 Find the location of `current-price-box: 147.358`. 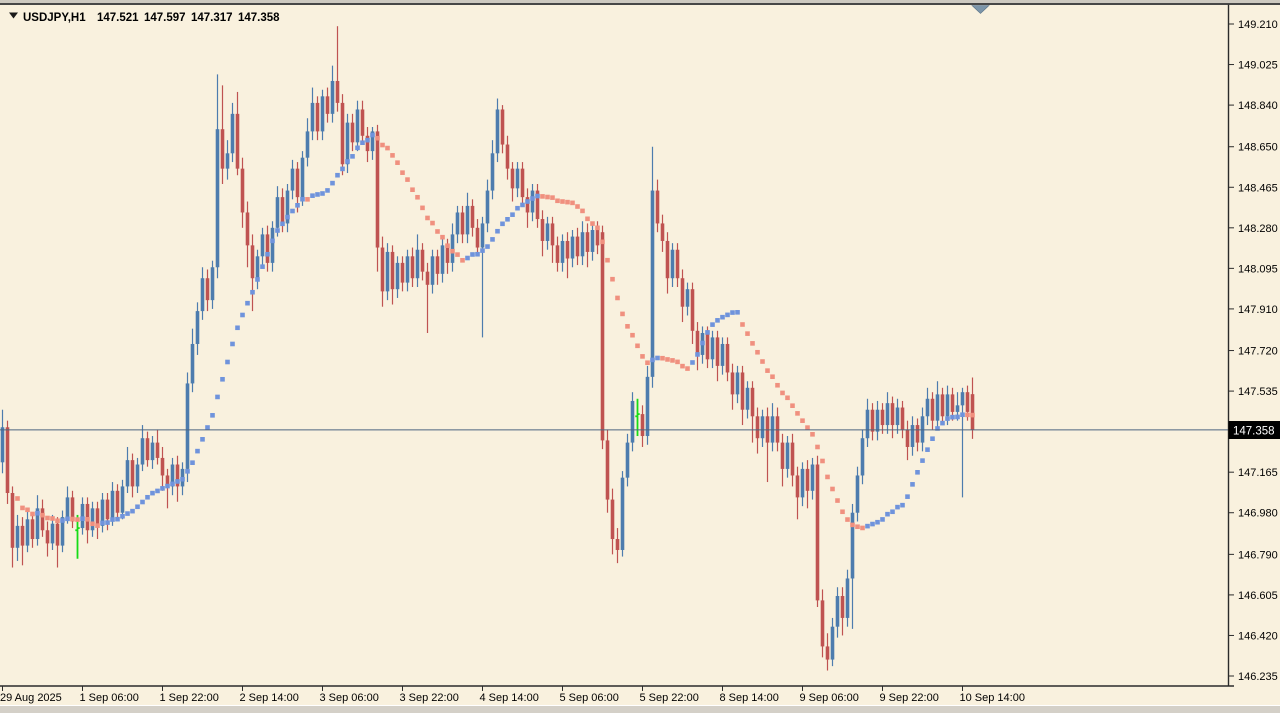

current-price-box: 147.358 is located at coordinates (1254, 430).